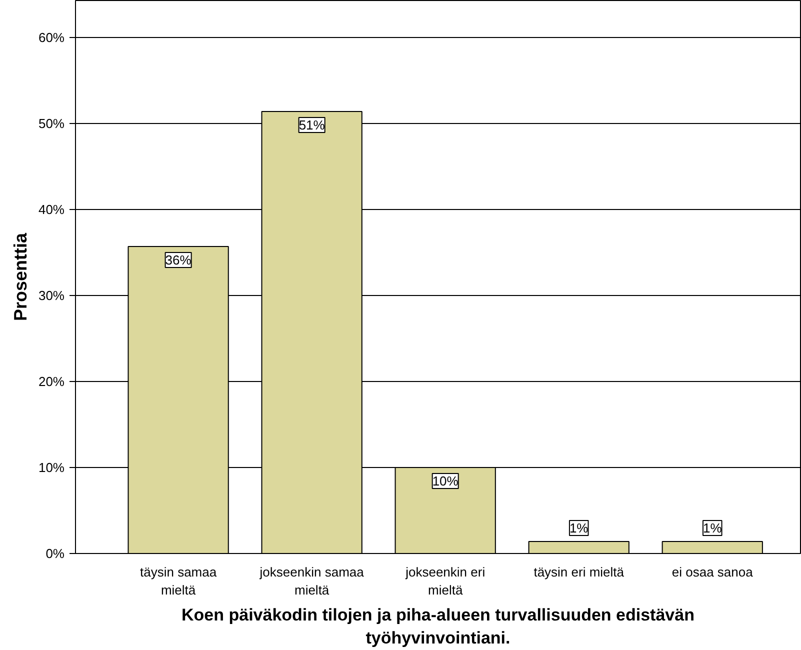 This screenshot has width=801, height=650. Describe the element at coordinates (51, 209) in the screenshot. I see `y-tick-label: 40%` at that location.